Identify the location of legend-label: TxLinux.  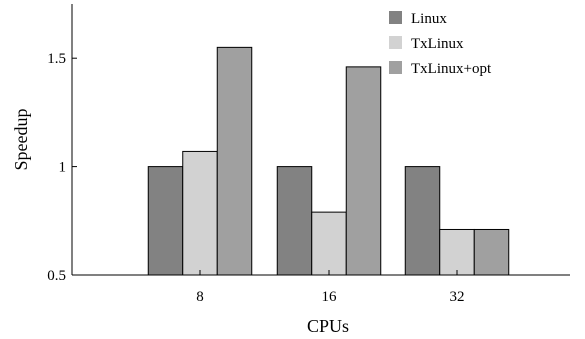
(437, 44).